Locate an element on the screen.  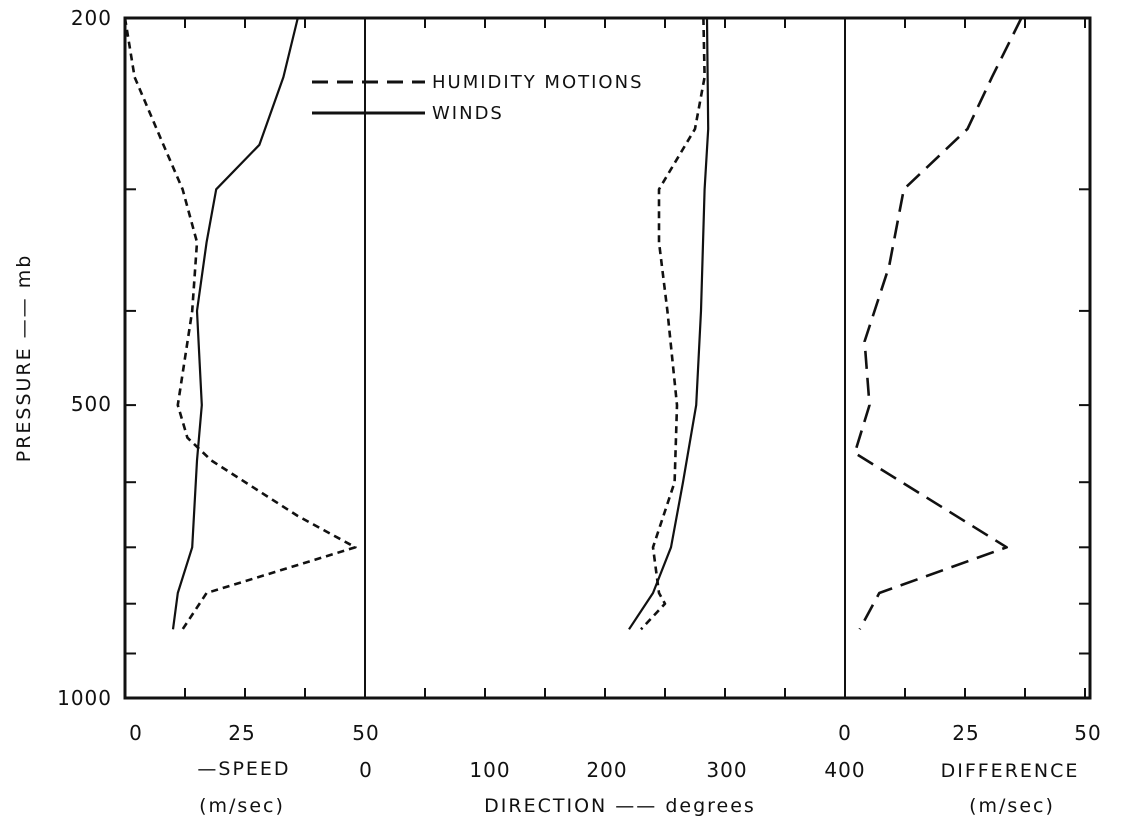
speed-x-tick-50: 50 is located at coordinates (365, 733).